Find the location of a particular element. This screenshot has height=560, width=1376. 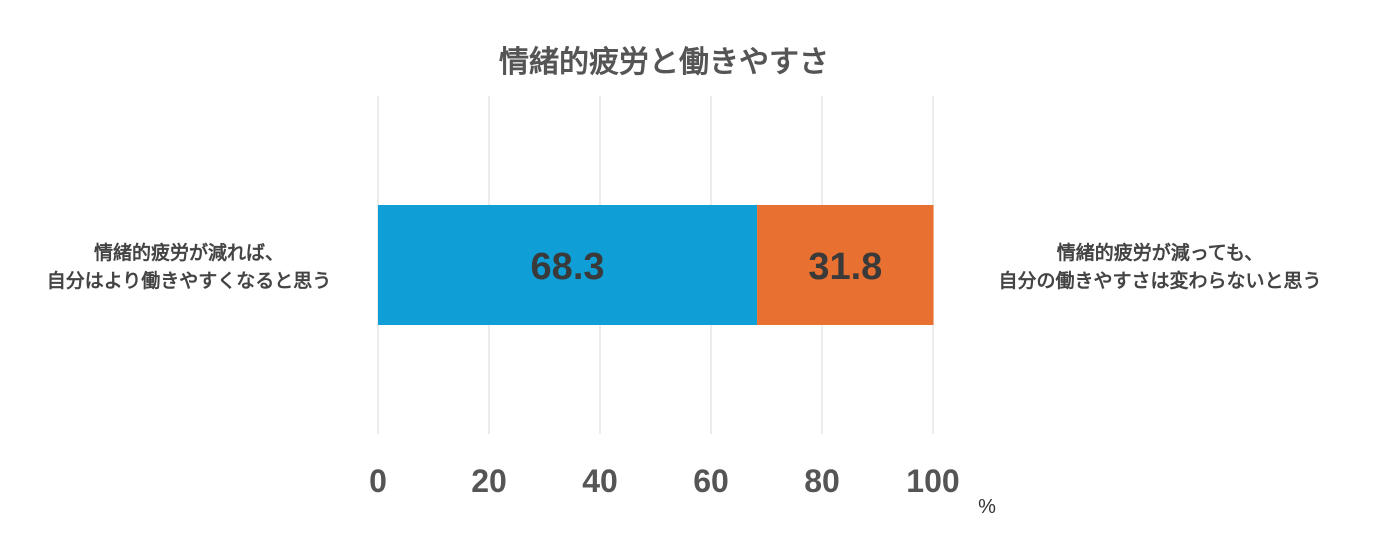

bars: 68.3 31.8 is located at coordinates (656, 265).